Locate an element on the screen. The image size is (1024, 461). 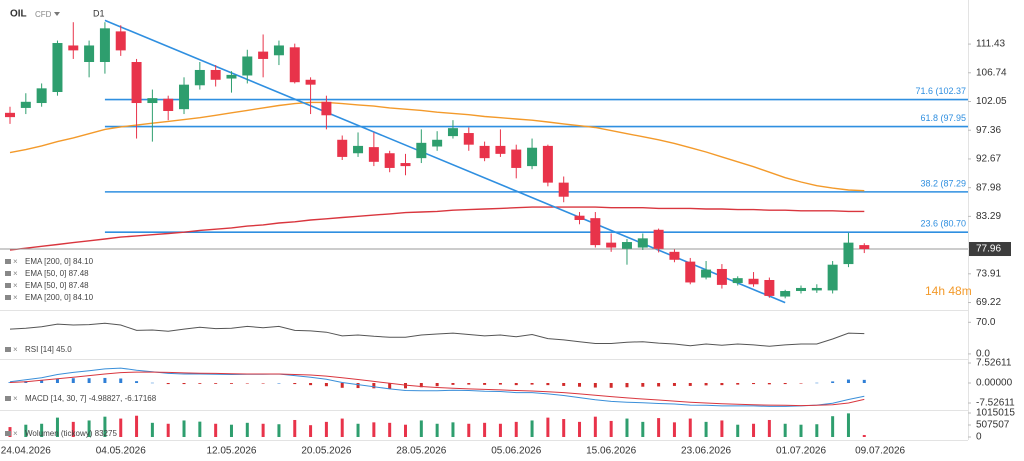
ema-line is located at coordinates (437, 228).